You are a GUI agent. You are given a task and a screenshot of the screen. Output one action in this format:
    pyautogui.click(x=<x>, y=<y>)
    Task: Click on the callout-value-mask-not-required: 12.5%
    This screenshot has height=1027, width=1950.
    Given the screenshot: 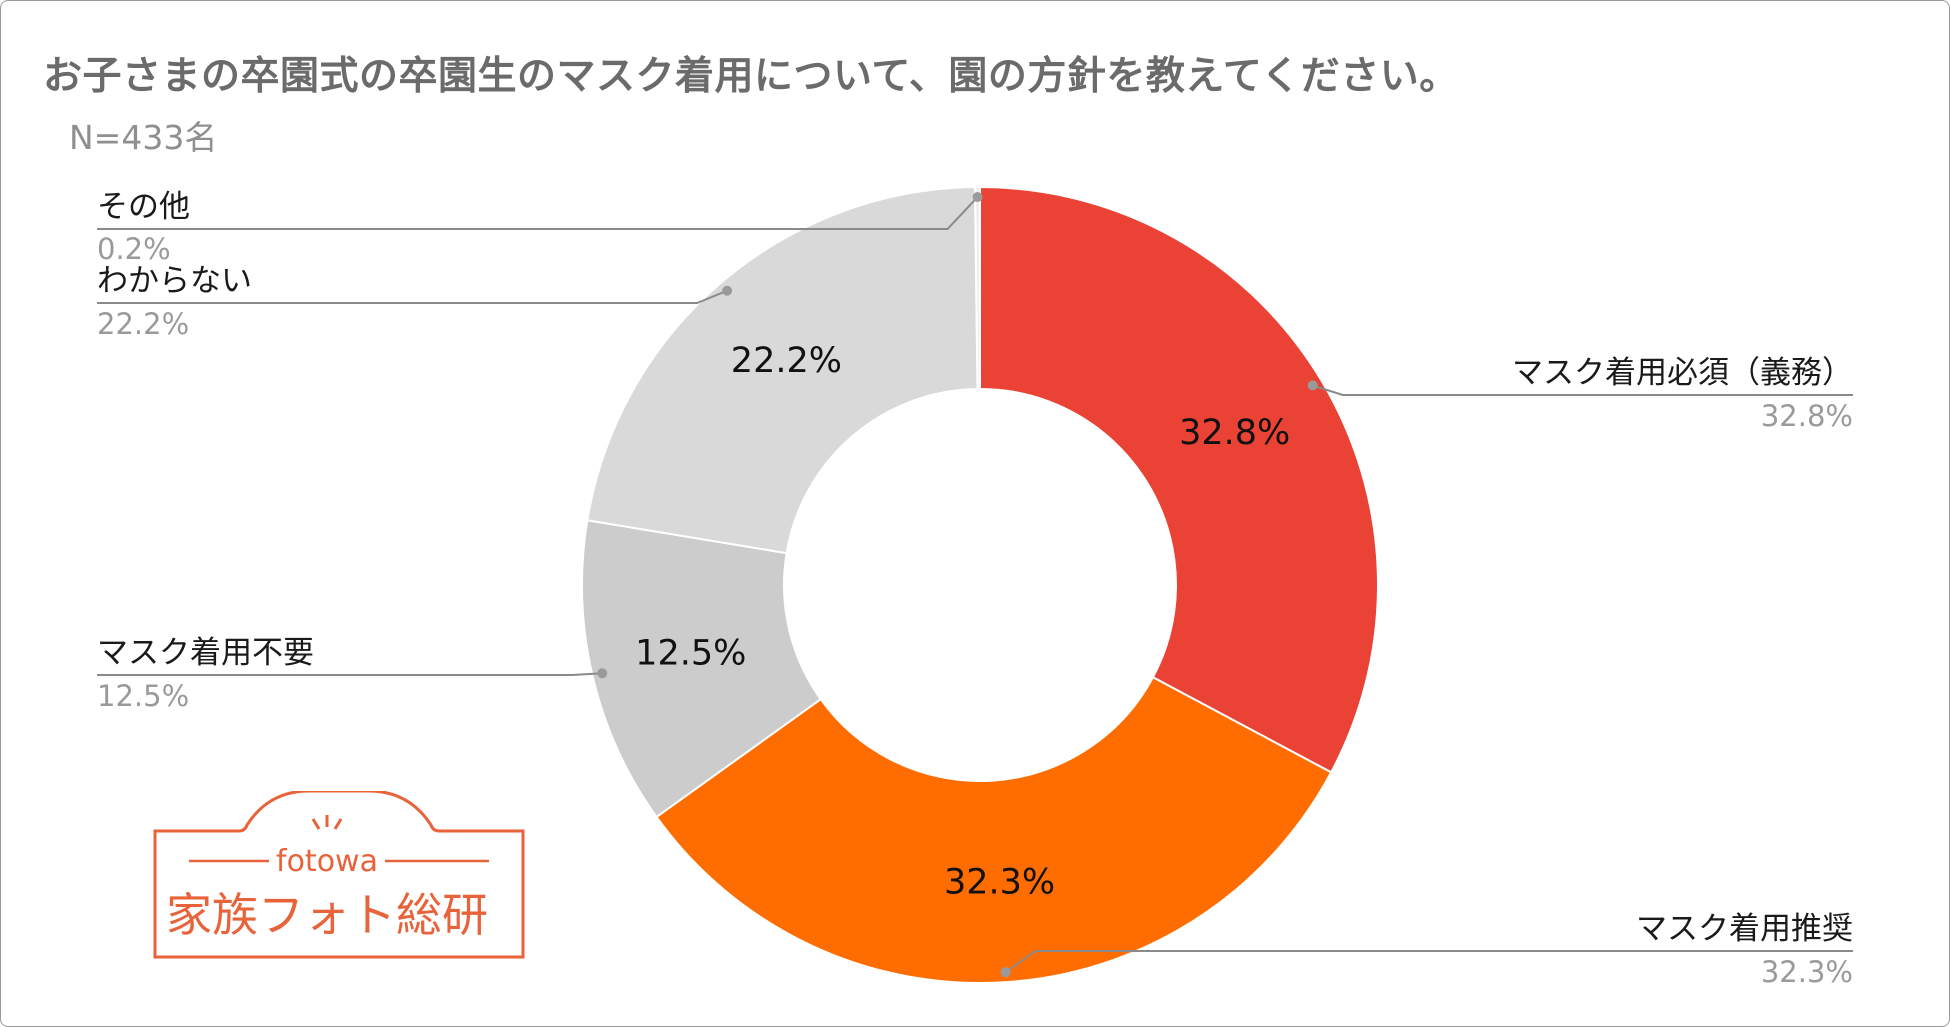 What is the action you would take?
    pyautogui.click(x=143, y=696)
    